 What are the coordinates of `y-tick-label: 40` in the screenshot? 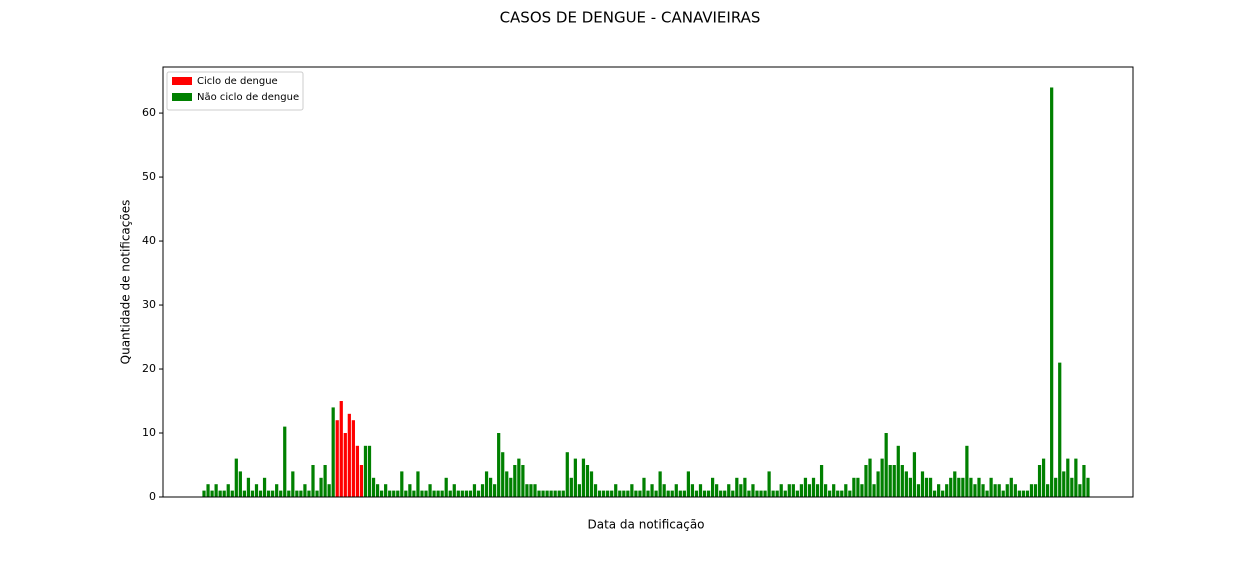 It's located at (149, 240).